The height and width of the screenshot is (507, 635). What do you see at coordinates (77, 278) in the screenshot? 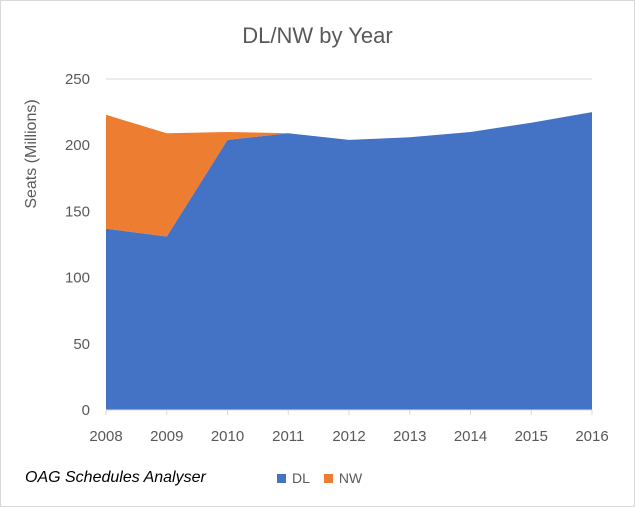
I see `y-tick-label: 100` at bounding box center [77, 278].